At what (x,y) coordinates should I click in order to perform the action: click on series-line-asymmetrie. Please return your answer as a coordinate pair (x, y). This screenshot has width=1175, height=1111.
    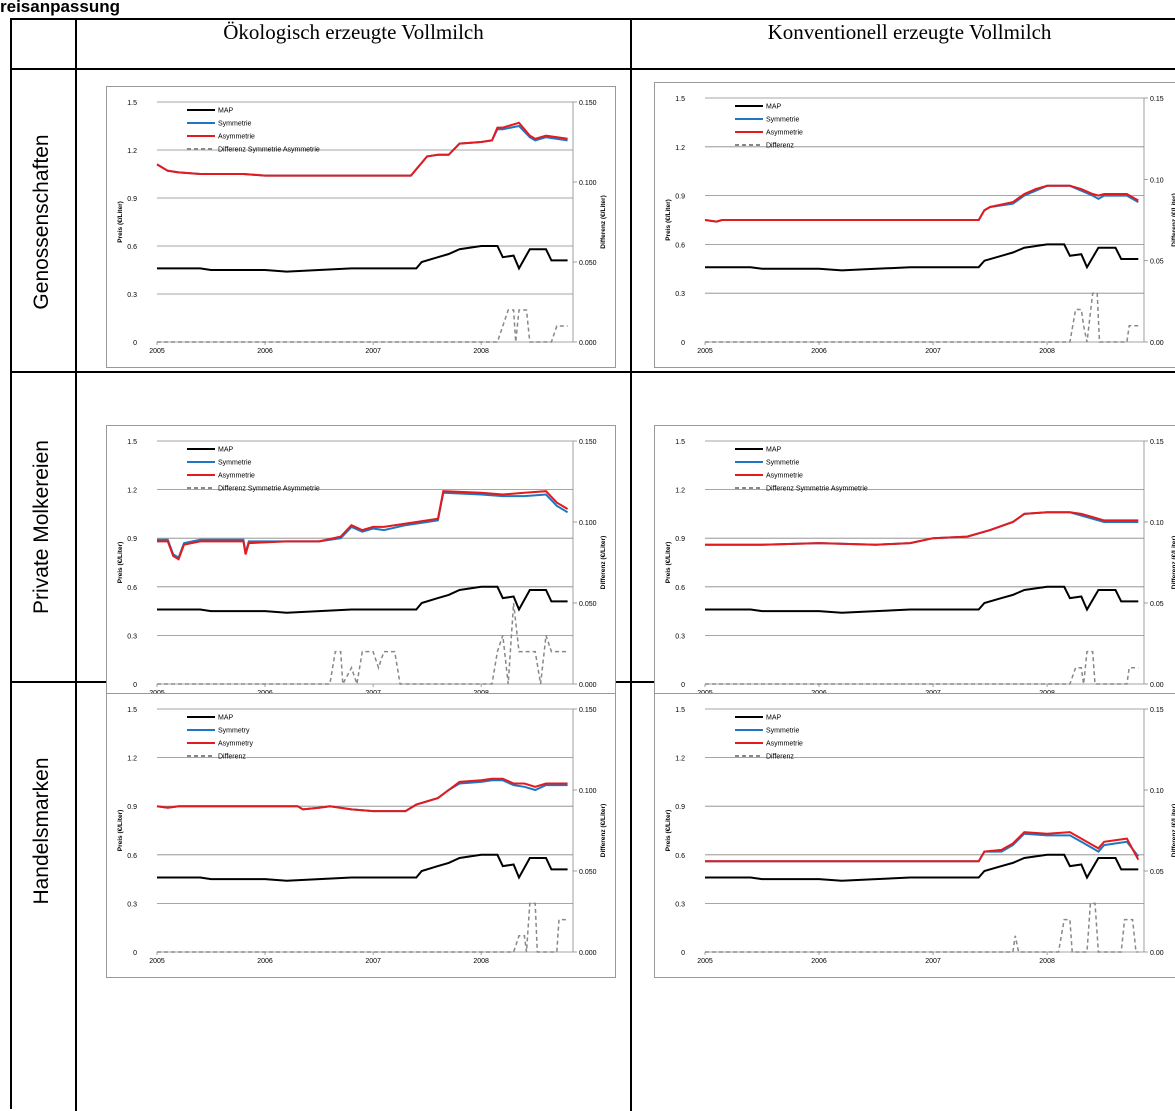
    Looking at the image, I should click on (363, 525).